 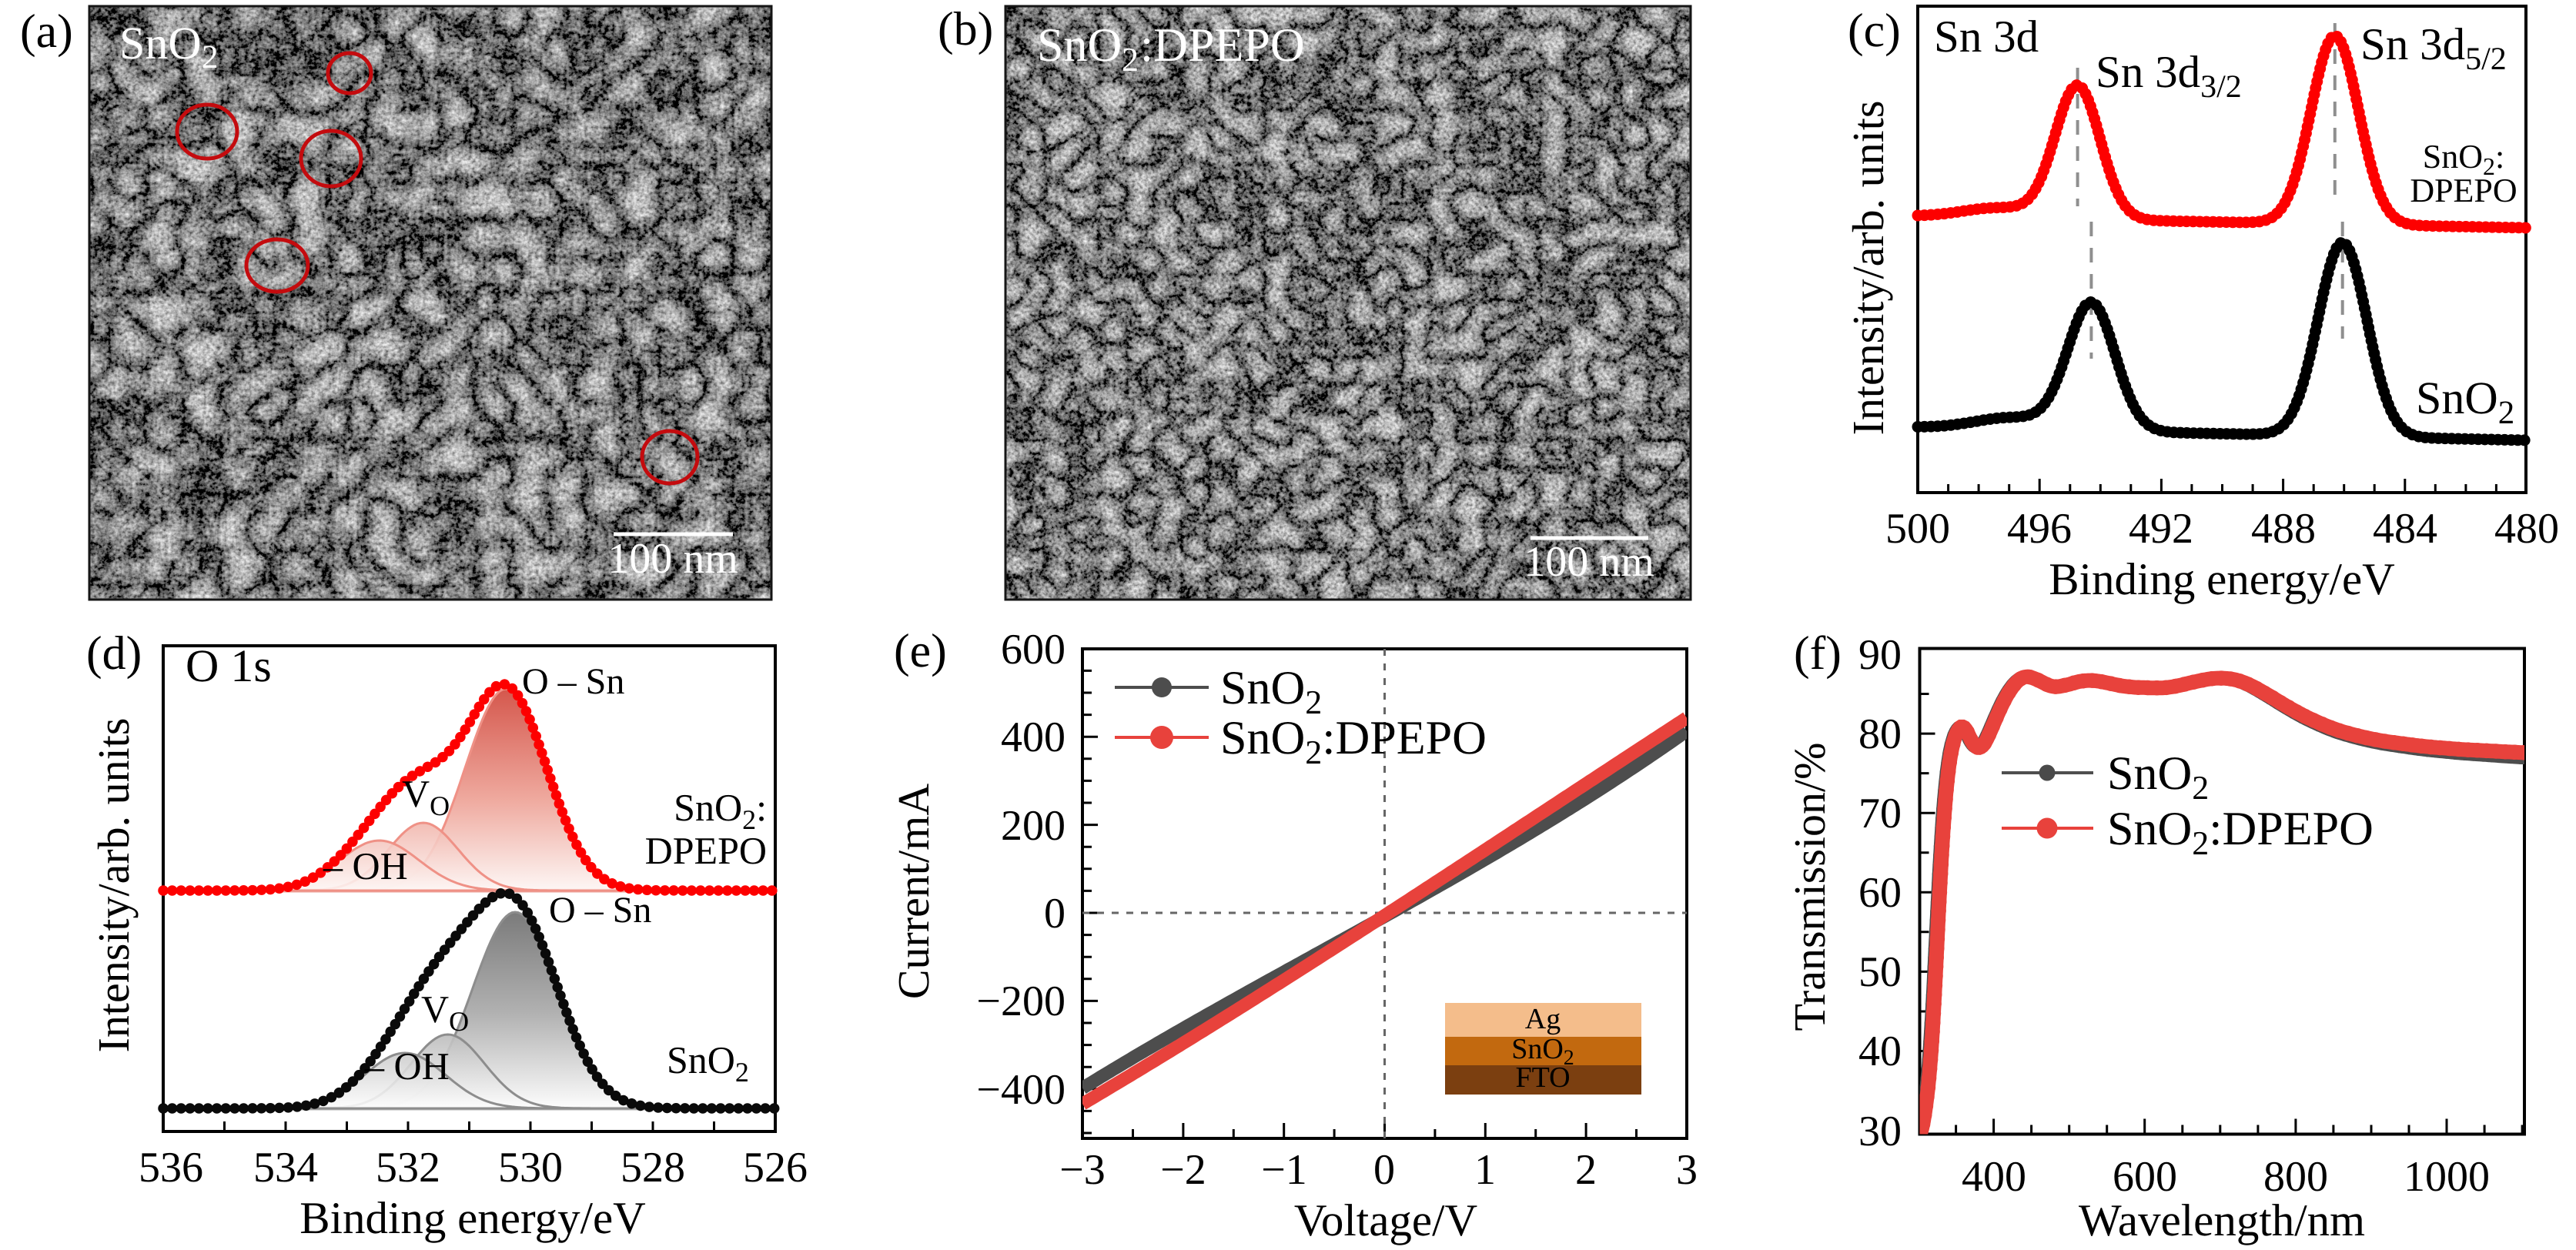 What do you see at coordinates (1880, 655) in the screenshot?
I see `svg-text: 90` at bounding box center [1880, 655].